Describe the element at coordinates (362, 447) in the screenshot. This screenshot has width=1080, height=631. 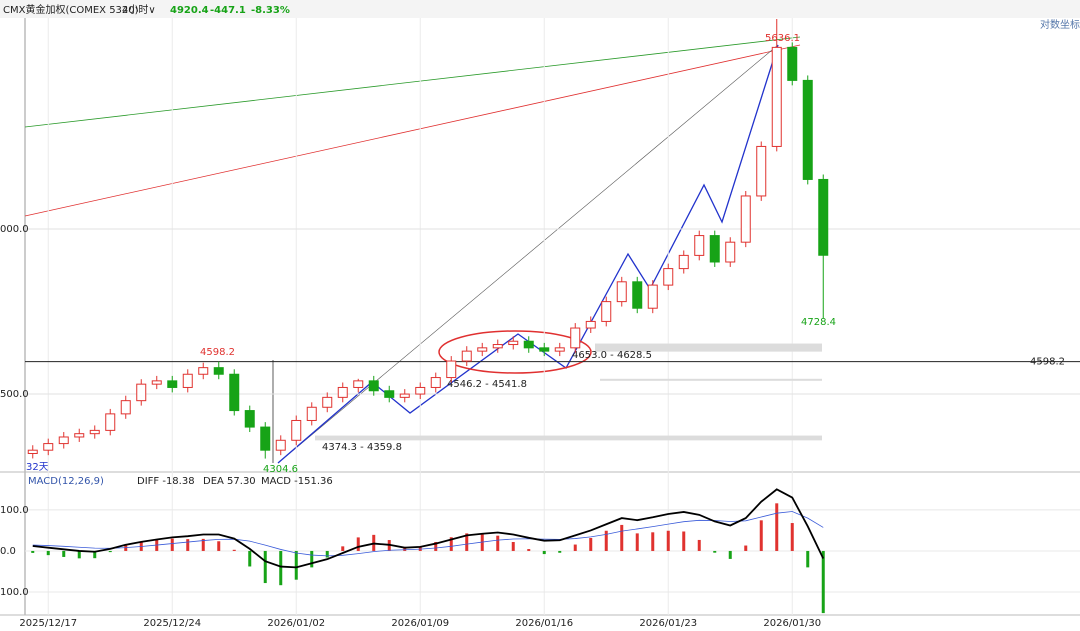
I see `zone-label: 4374.3 - 4359.8` at that location.